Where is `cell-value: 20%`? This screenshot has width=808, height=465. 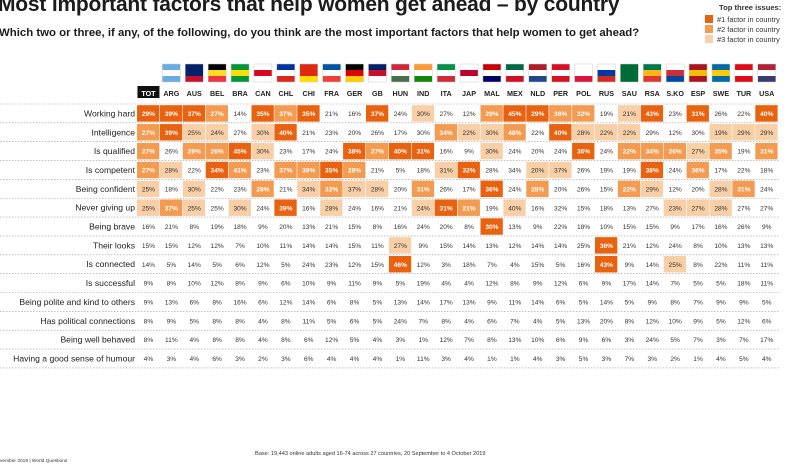 cell-value: 20% is located at coordinates (537, 152).